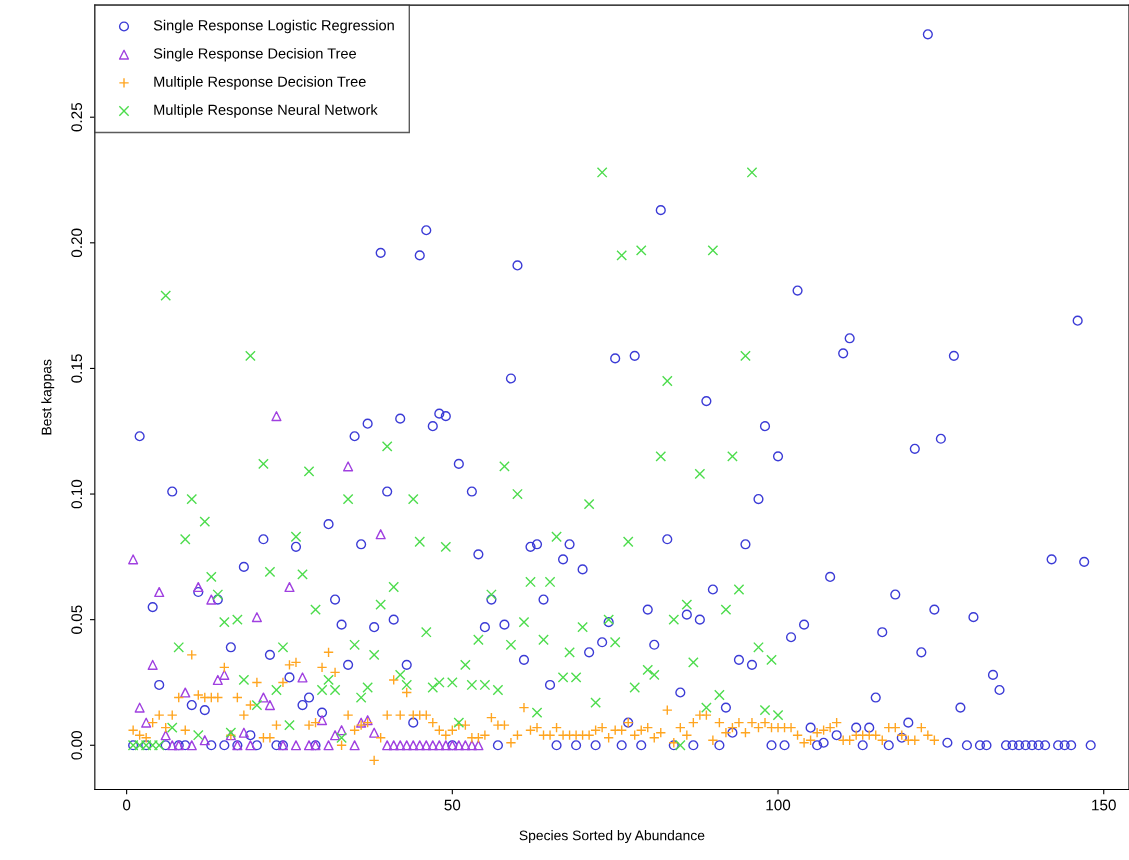 Image resolution: width=1129 pixels, height=860 pixels. What do you see at coordinates (266, 111) in the screenshot?
I see `legend-label: Multiple Response Neural Network` at bounding box center [266, 111].